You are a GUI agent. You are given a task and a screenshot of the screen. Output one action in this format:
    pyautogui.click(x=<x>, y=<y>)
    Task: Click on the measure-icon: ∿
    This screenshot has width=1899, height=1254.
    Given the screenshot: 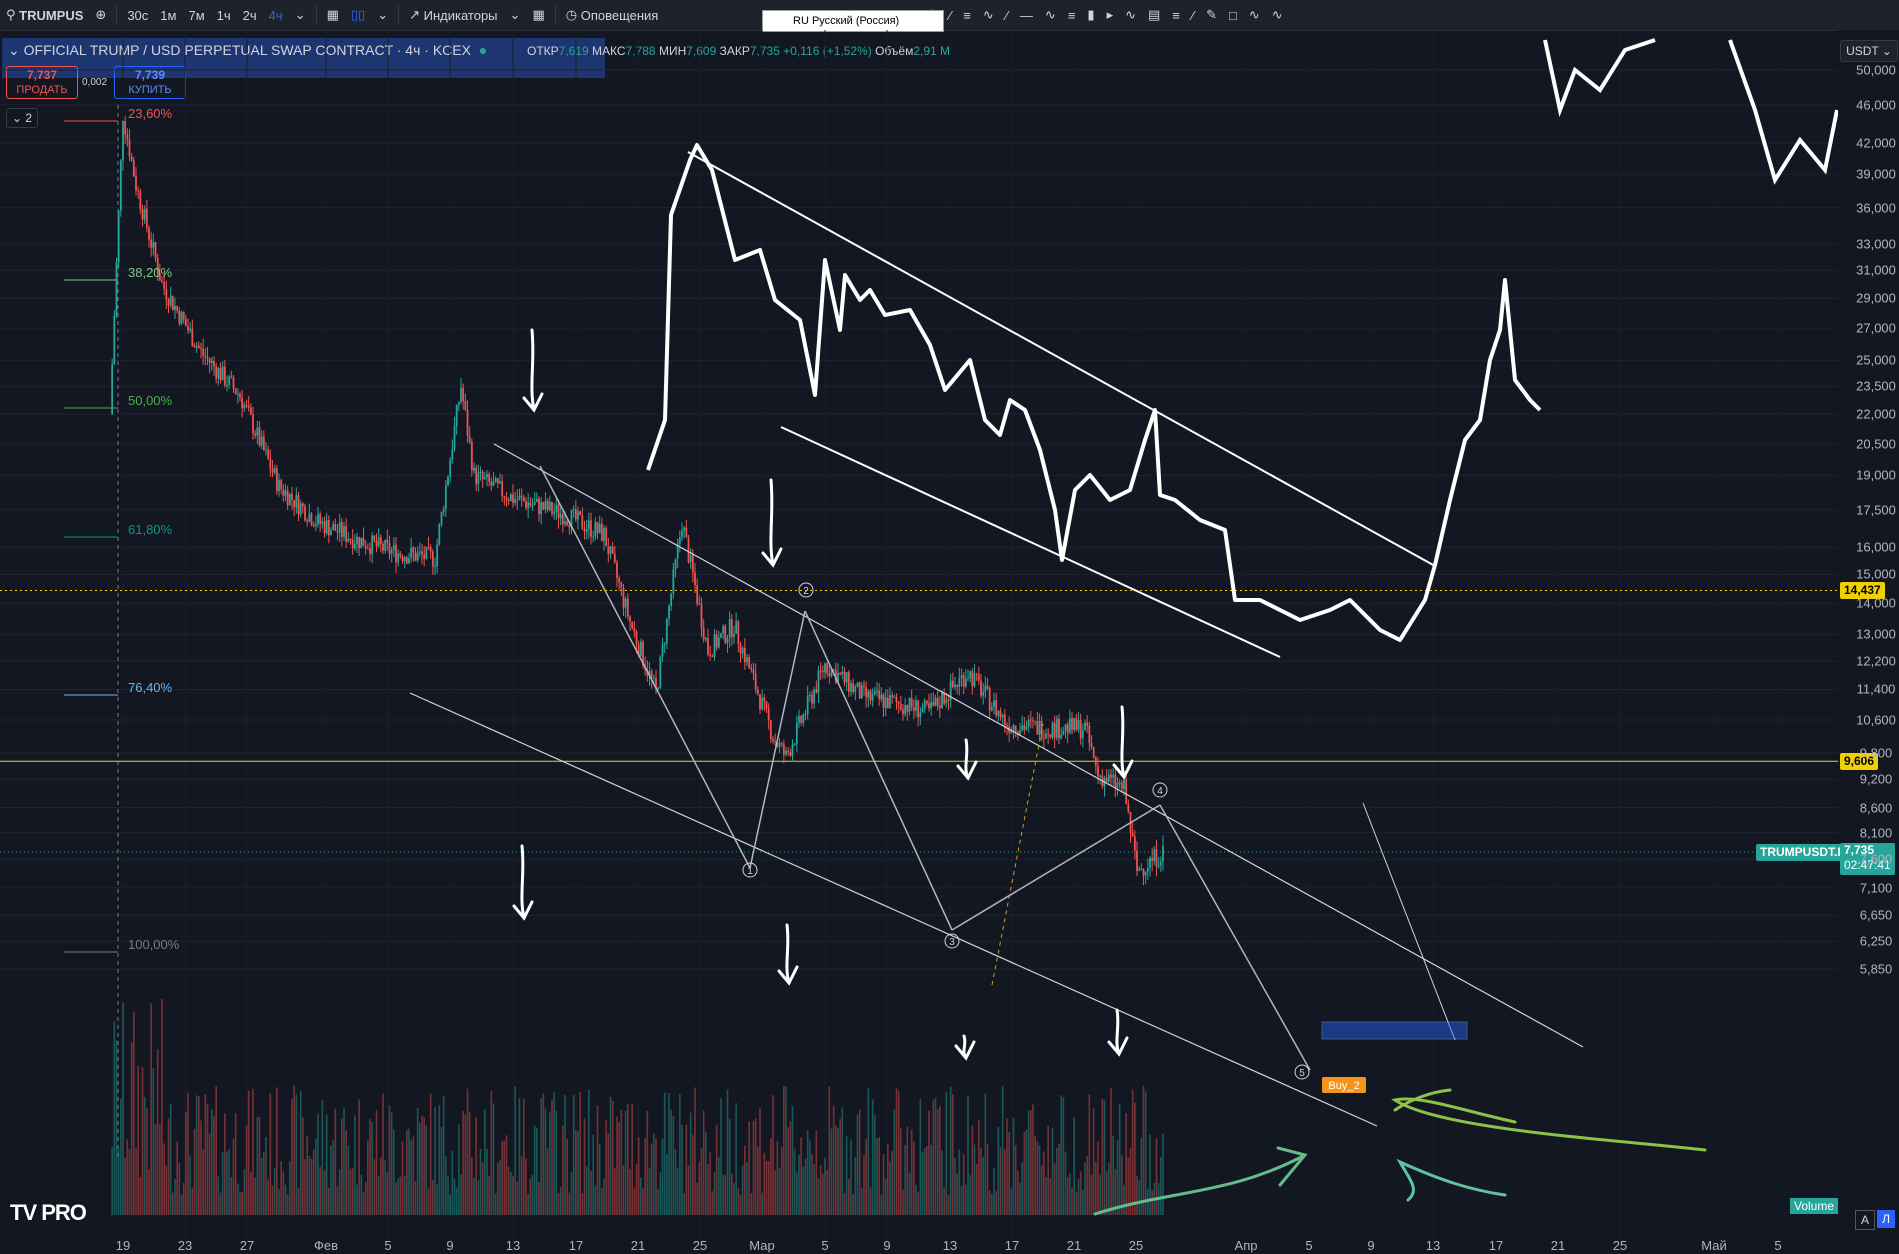 What is the action you would take?
    pyautogui.click(x=1254, y=14)
    